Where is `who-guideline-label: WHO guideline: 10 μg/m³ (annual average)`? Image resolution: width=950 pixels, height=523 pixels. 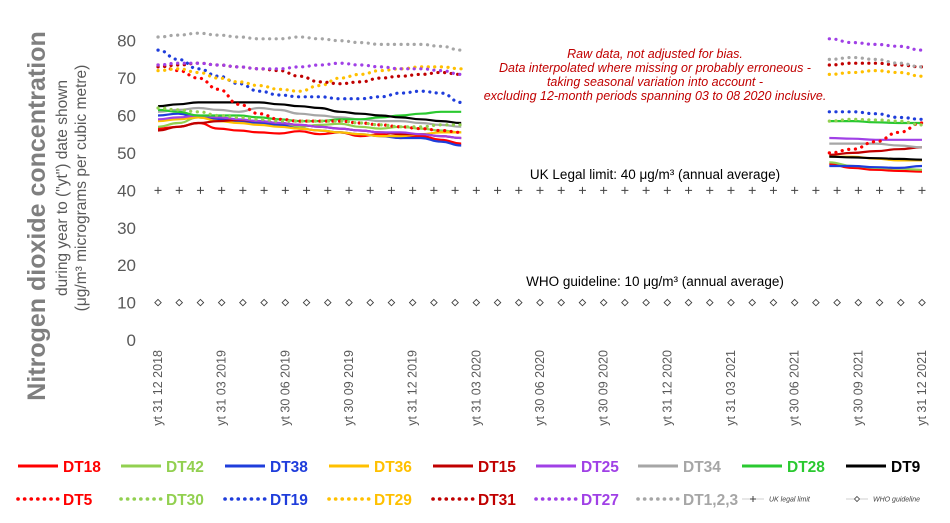
who-guideline-label: WHO guideline: 10 μg/m³ (annual average) is located at coordinates (655, 281).